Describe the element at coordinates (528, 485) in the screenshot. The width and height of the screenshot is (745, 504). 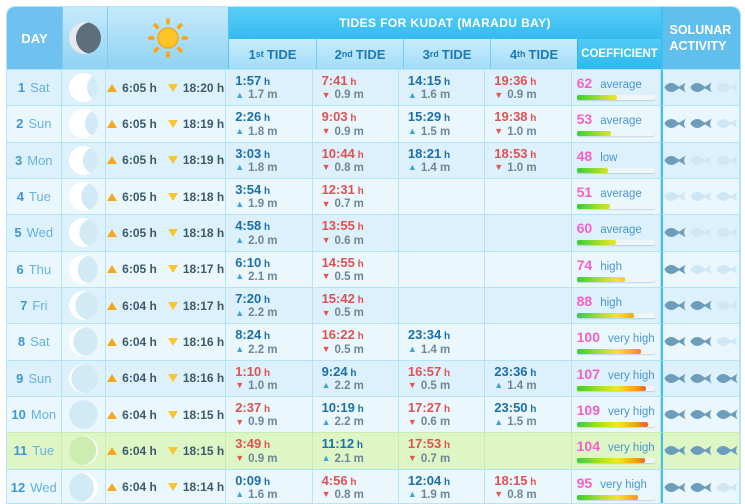
I see `tide-cell: 18:15 h ▼ 0.8 m` at that location.